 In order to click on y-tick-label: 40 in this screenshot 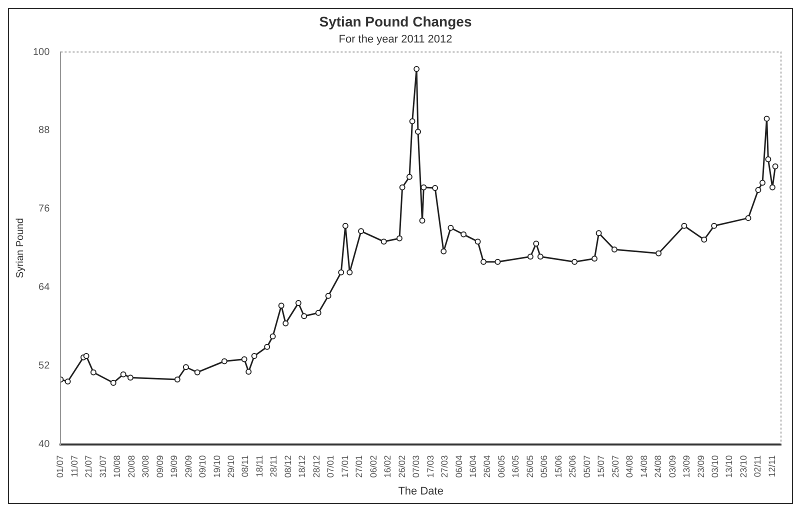, I will do `click(44, 444)`.